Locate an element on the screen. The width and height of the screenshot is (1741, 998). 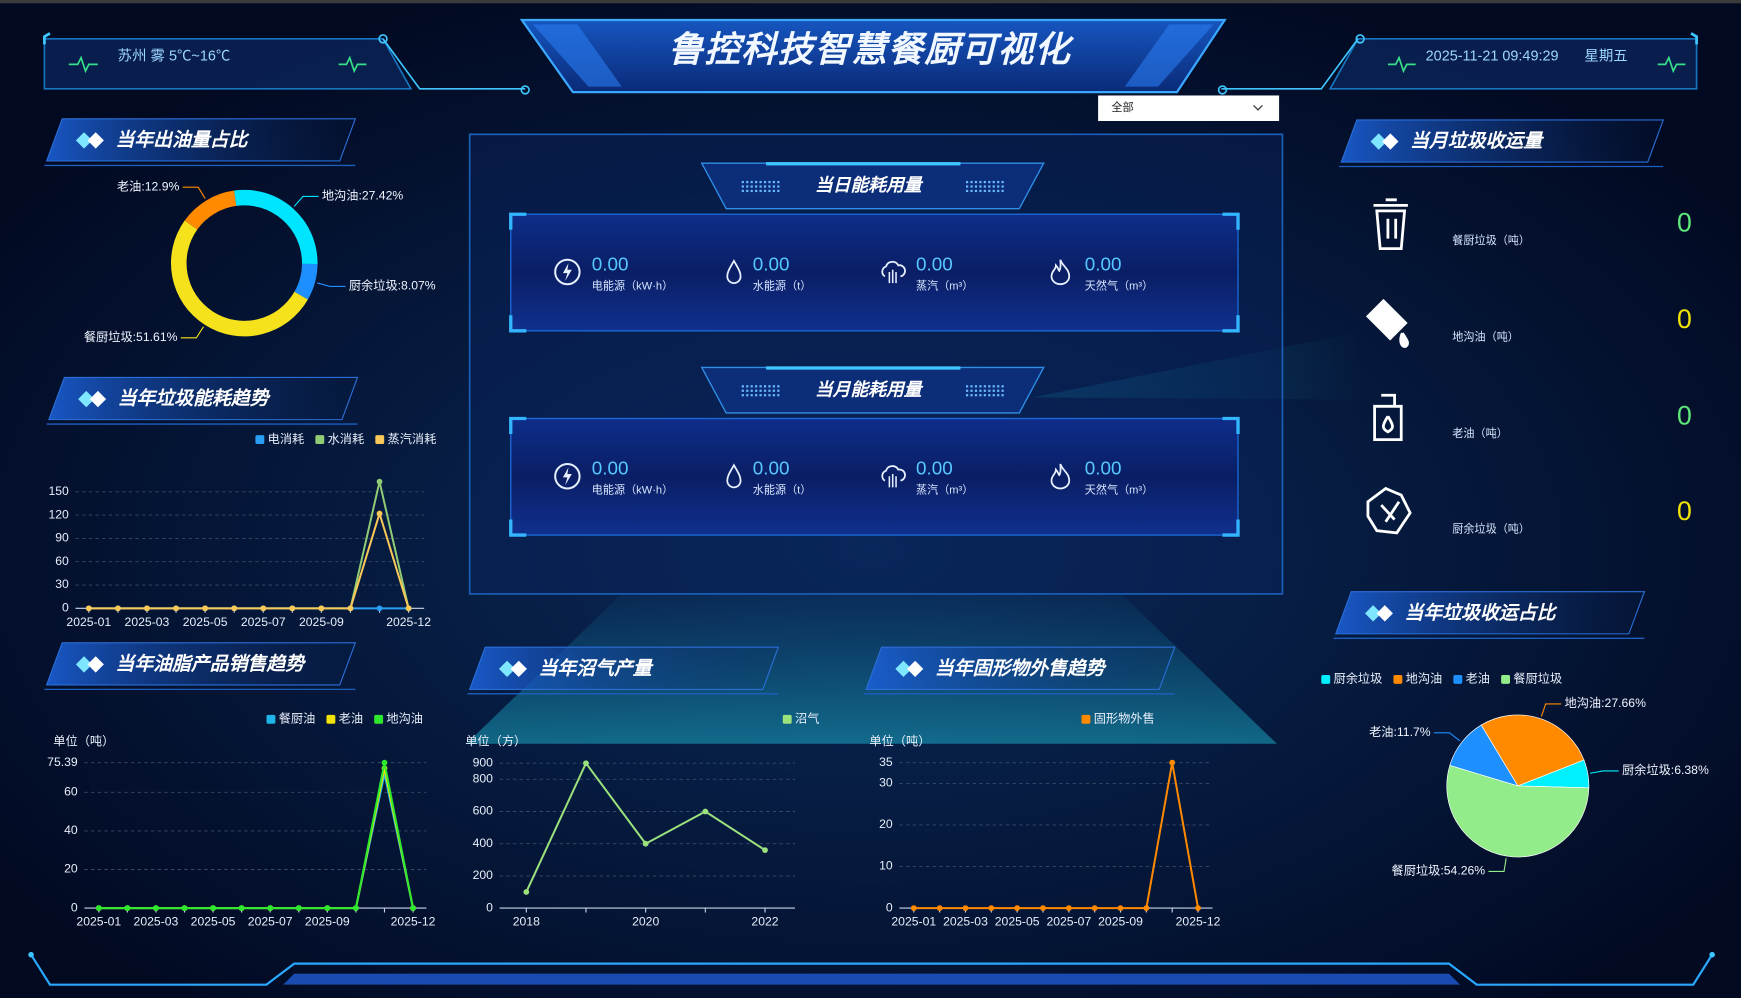
line-series is located at coordinates (249, 560).